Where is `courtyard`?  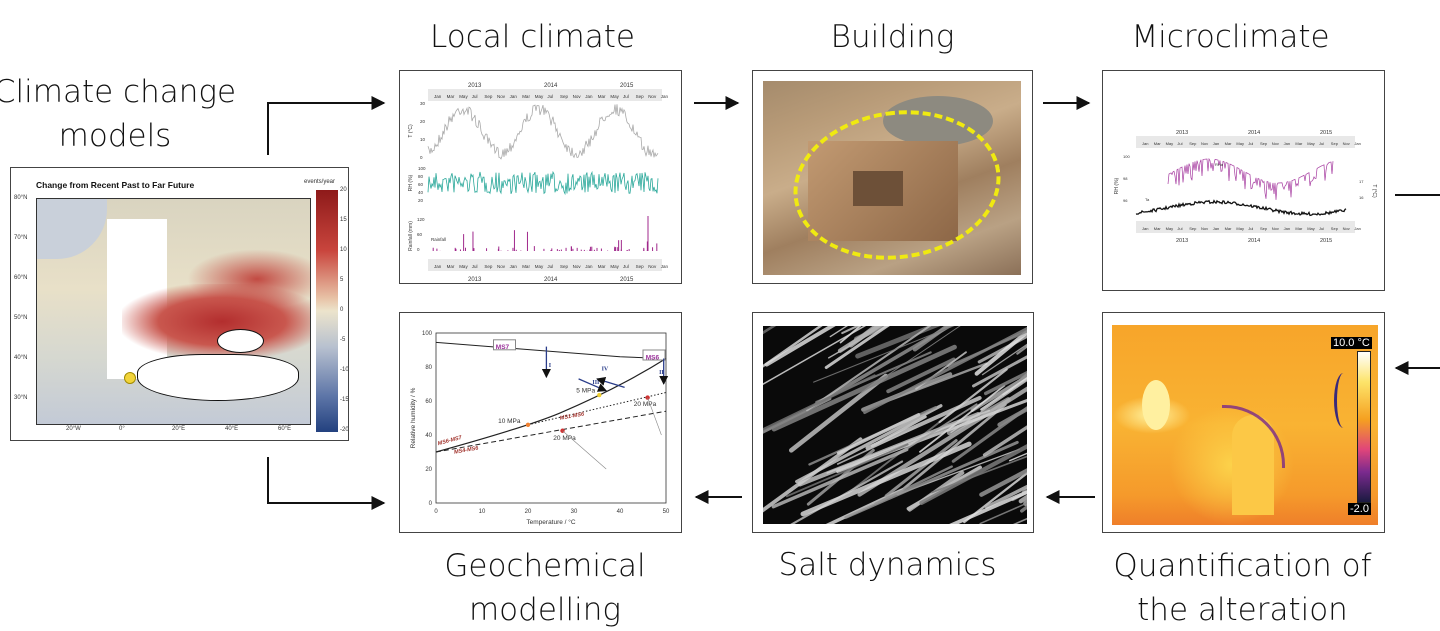
courtyard is located at coordinates (938, 121).